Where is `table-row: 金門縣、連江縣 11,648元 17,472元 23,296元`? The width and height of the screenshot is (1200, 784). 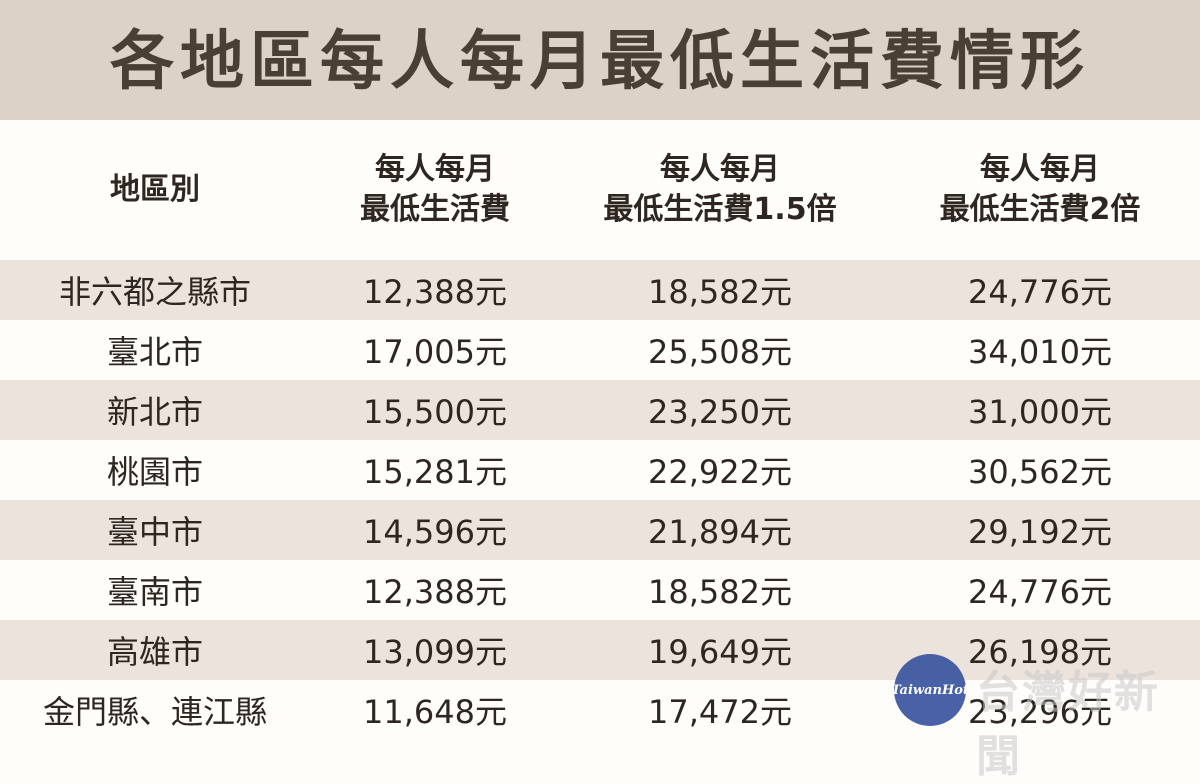
table-row: 金門縣、連江縣 11,648元 17,472元 23,296元 is located at coordinates (600, 710).